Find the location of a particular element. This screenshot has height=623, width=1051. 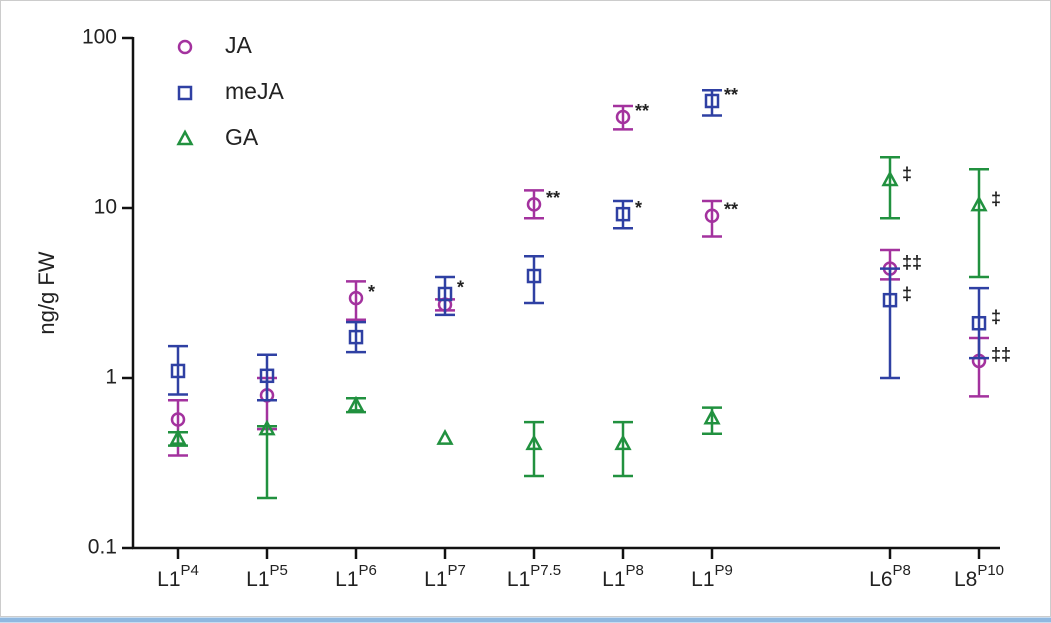

x-tick-label-main: L8 is located at coordinates (965, 579).